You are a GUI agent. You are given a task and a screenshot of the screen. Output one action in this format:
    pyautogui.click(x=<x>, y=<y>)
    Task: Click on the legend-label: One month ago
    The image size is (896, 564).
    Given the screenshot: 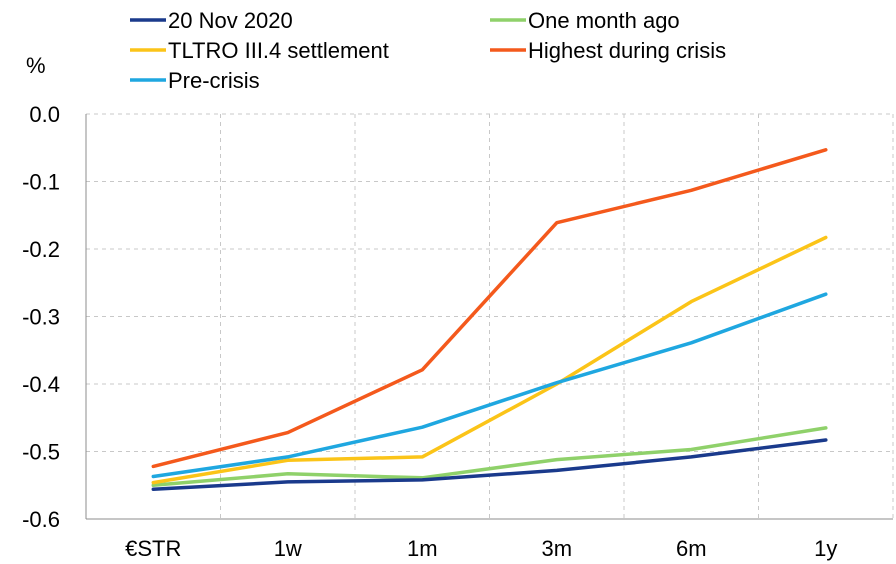 What is the action you would take?
    pyautogui.click(x=604, y=20)
    